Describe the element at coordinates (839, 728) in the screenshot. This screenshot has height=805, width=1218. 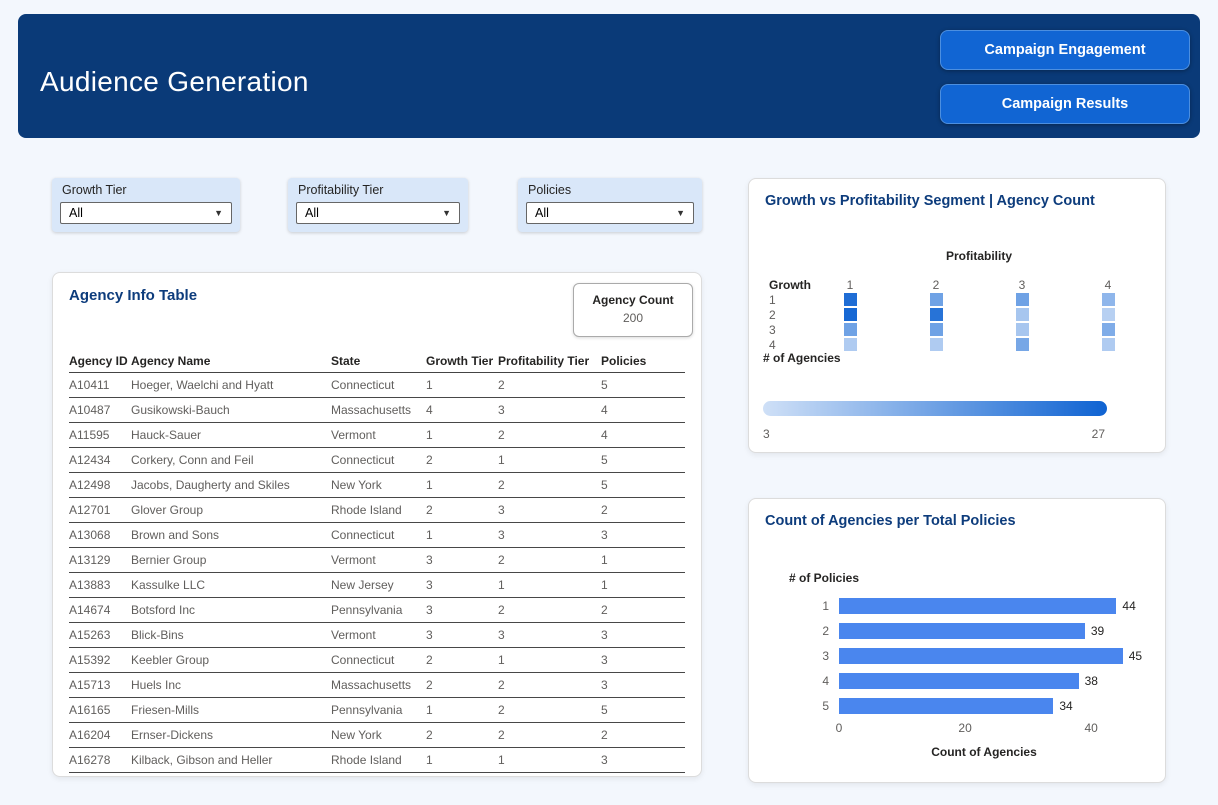
I see `x-axis-tick: 0` at that location.